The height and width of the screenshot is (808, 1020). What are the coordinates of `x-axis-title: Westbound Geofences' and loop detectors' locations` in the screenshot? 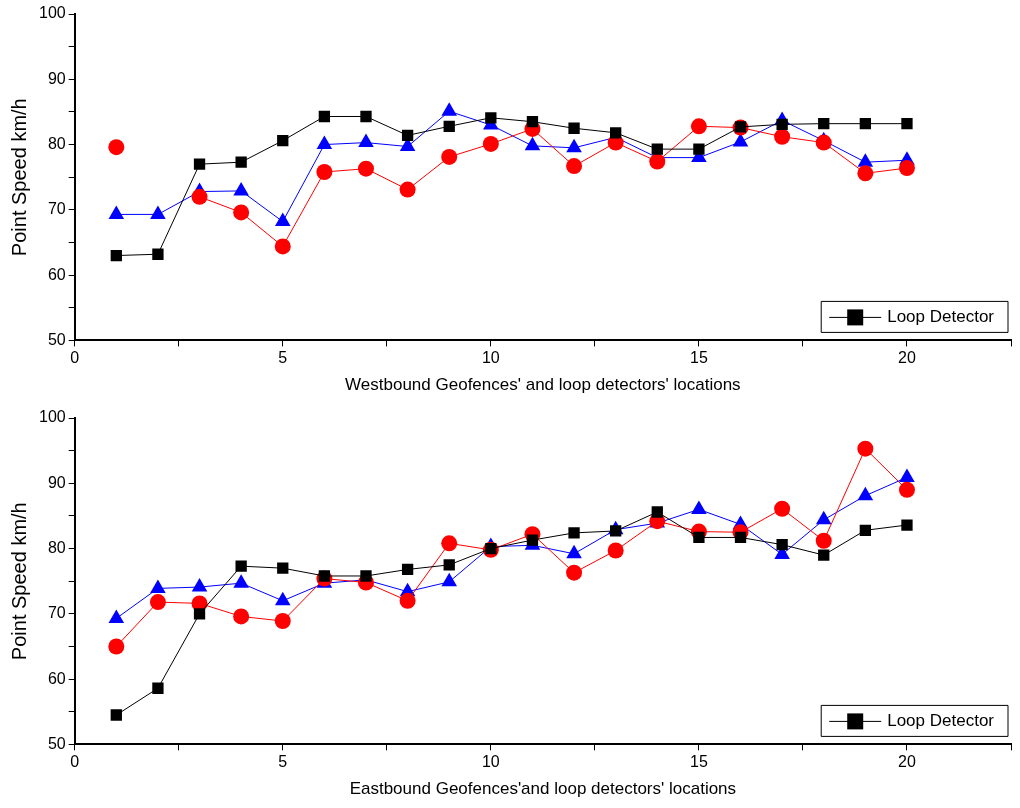 It's located at (543, 385).